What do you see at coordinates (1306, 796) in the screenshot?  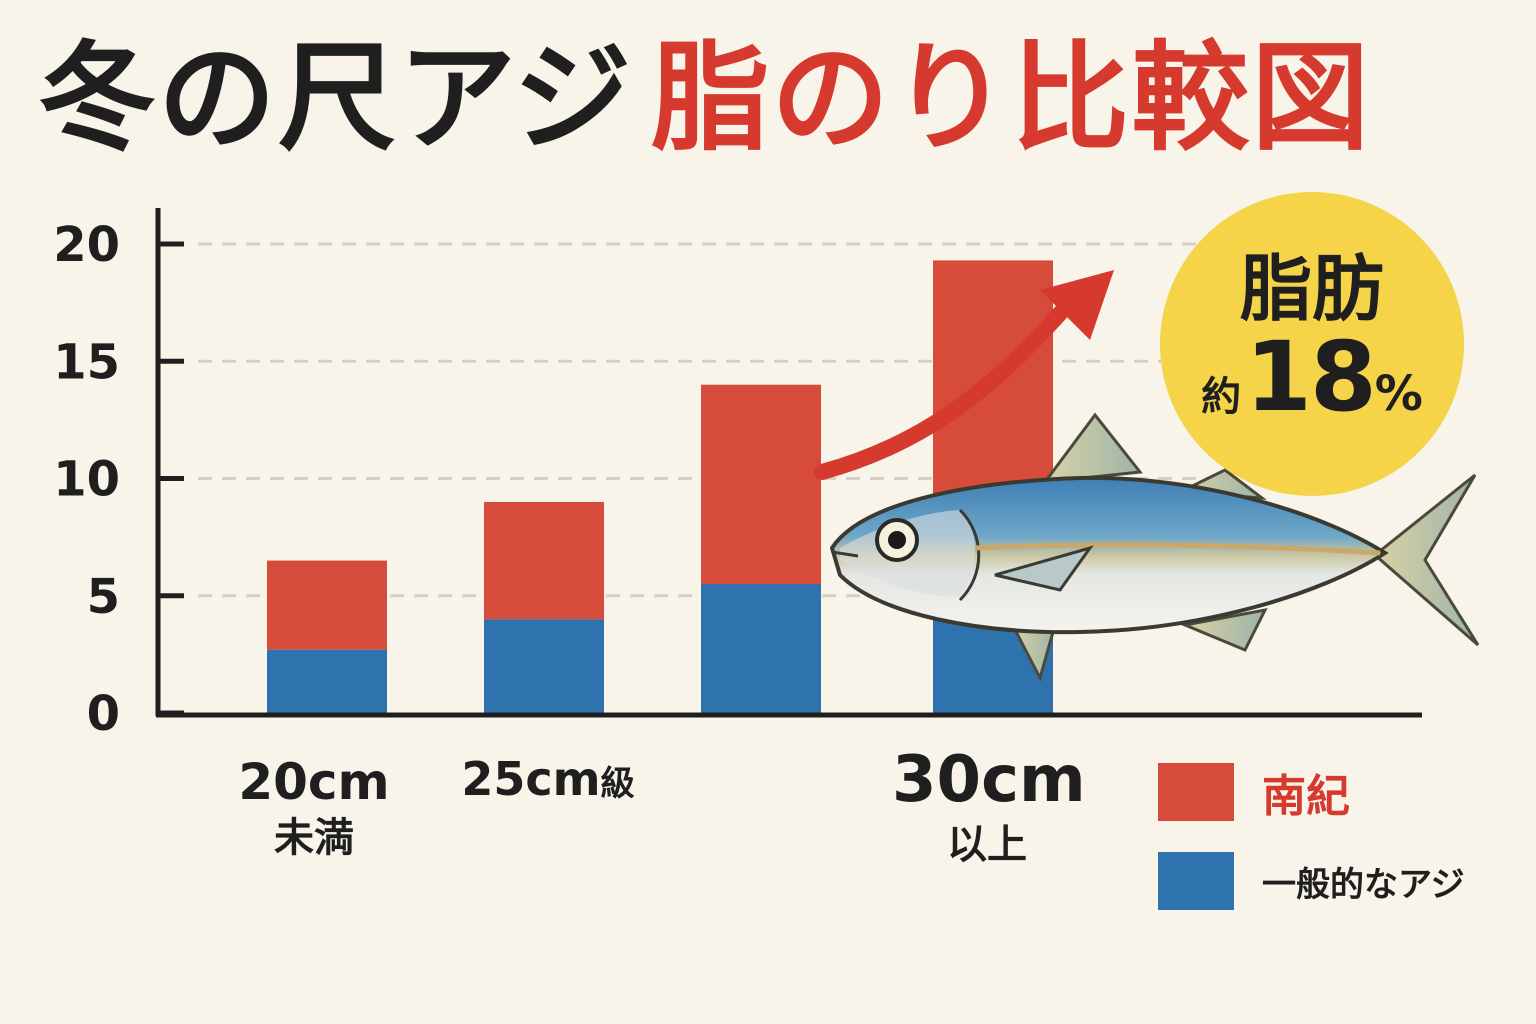 I see `legend-label-nanki: 南紀` at bounding box center [1306, 796].